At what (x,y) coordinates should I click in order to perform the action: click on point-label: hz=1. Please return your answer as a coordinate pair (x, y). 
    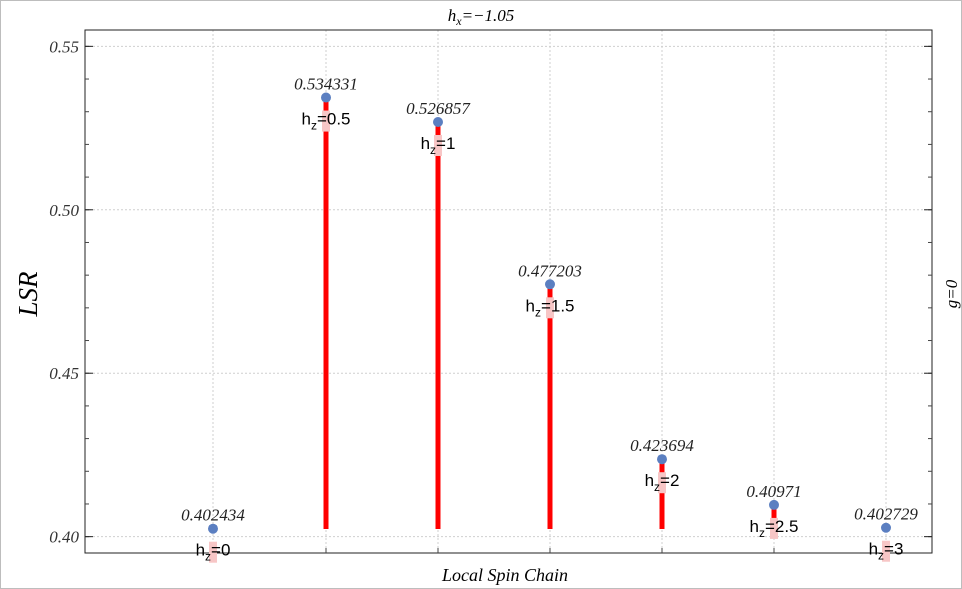
    Looking at the image, I should click on (438, 145).